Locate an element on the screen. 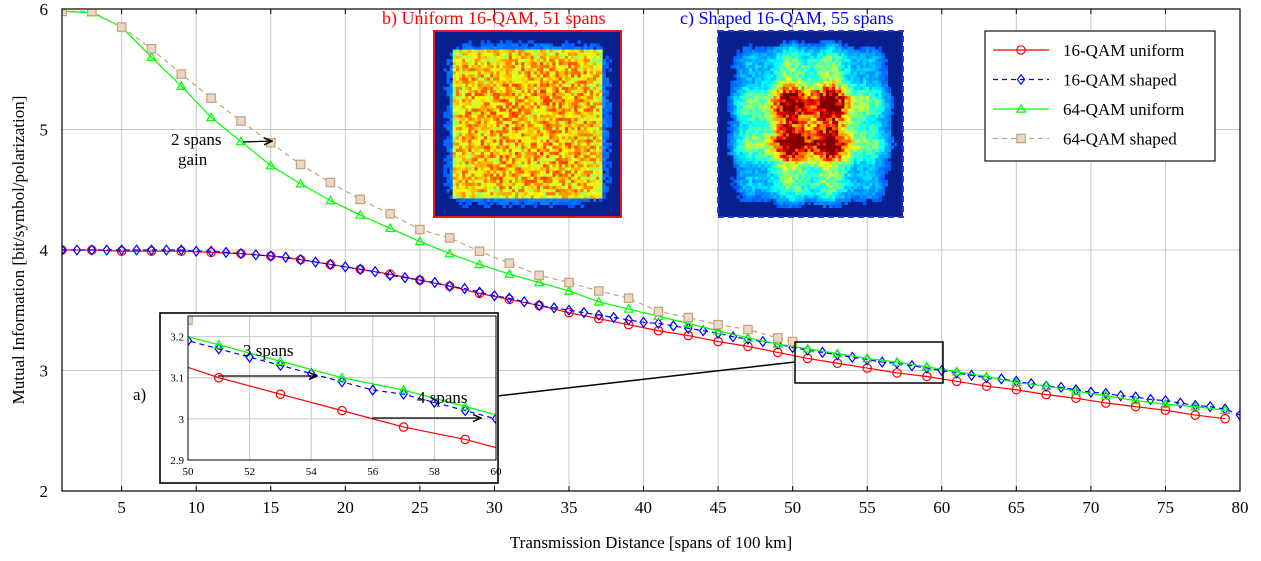 This screenshot has width=1261, height=561. inset-x-tick-label: 56 is located at coordinates (373, 472).